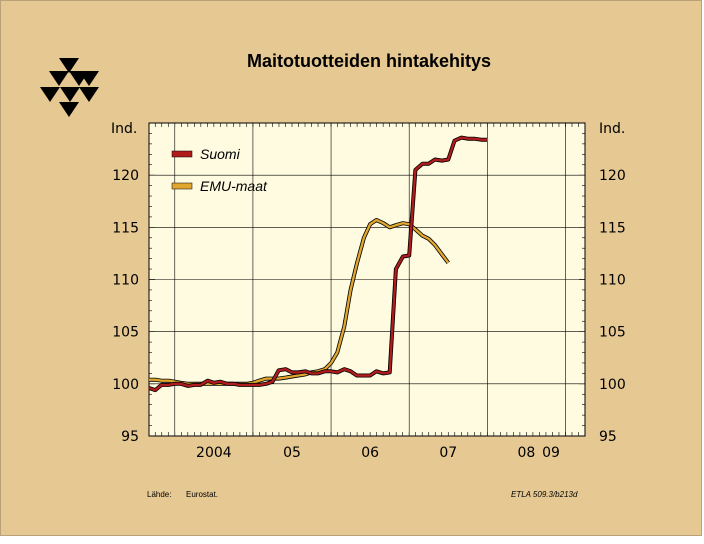  What do you see at coordinates (370, 453) in the screenshot?
I see `x-tick-label: 06` at bounding box center [370, 453].